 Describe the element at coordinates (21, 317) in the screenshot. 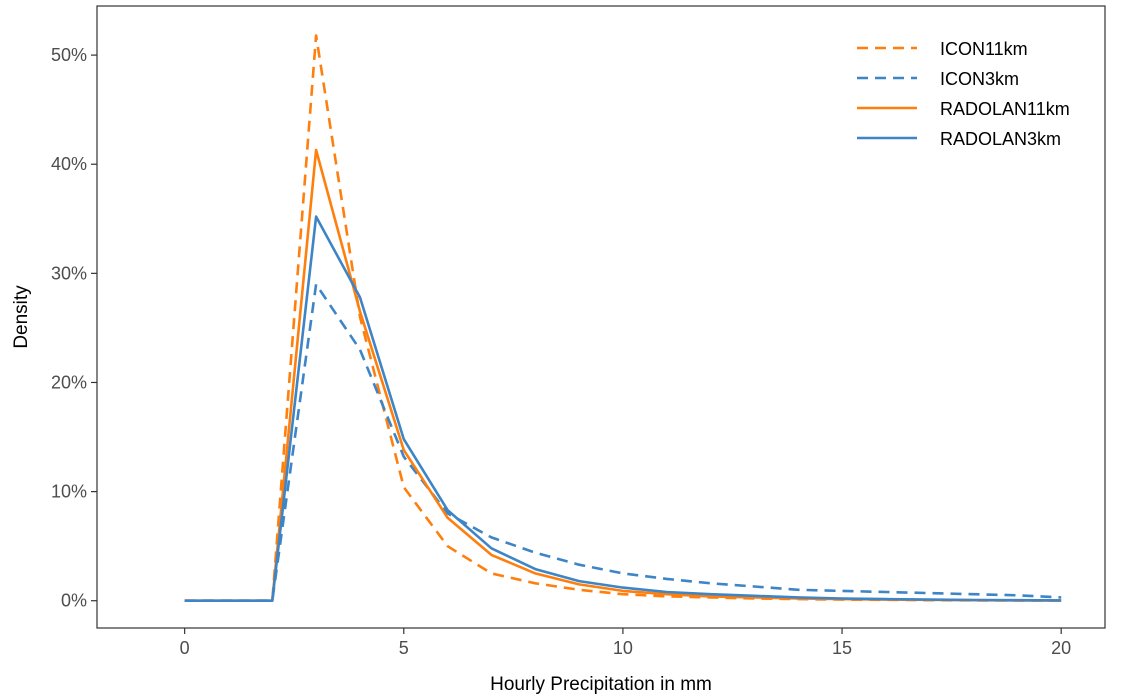

I see `y-axis-title: Density` at that location.